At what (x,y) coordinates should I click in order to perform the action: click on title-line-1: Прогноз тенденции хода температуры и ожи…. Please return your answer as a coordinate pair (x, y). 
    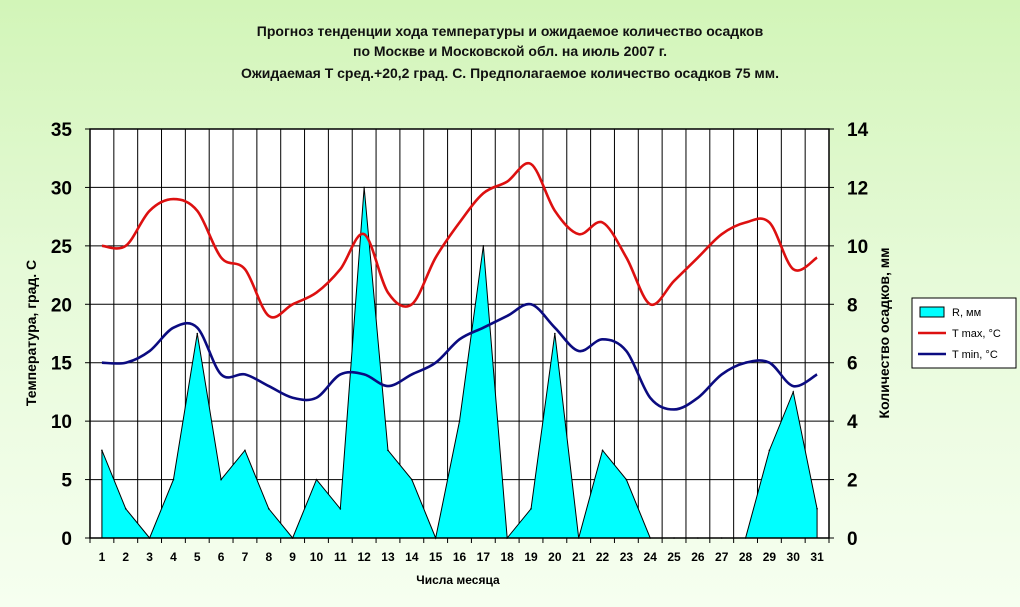
    Looking at the image, I should click on (510, 31).